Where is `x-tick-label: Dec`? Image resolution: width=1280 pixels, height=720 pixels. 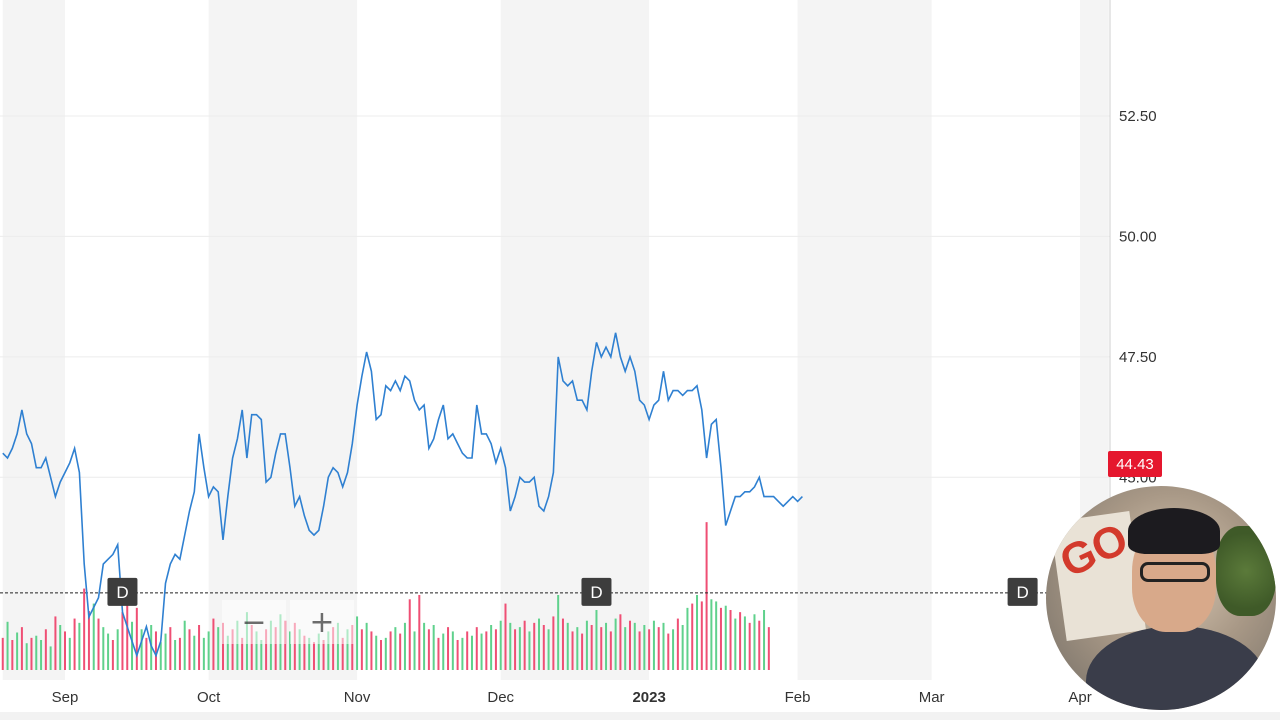
x-tick-label: Dec is located at coordinates (500, 697).